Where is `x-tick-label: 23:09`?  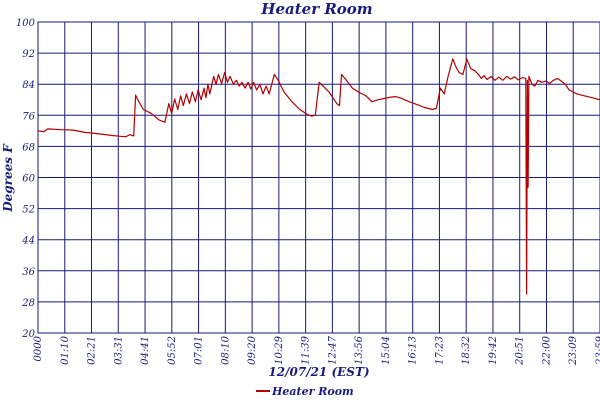 x-tick-label: 23:09 is located at coordinates (573, 350).